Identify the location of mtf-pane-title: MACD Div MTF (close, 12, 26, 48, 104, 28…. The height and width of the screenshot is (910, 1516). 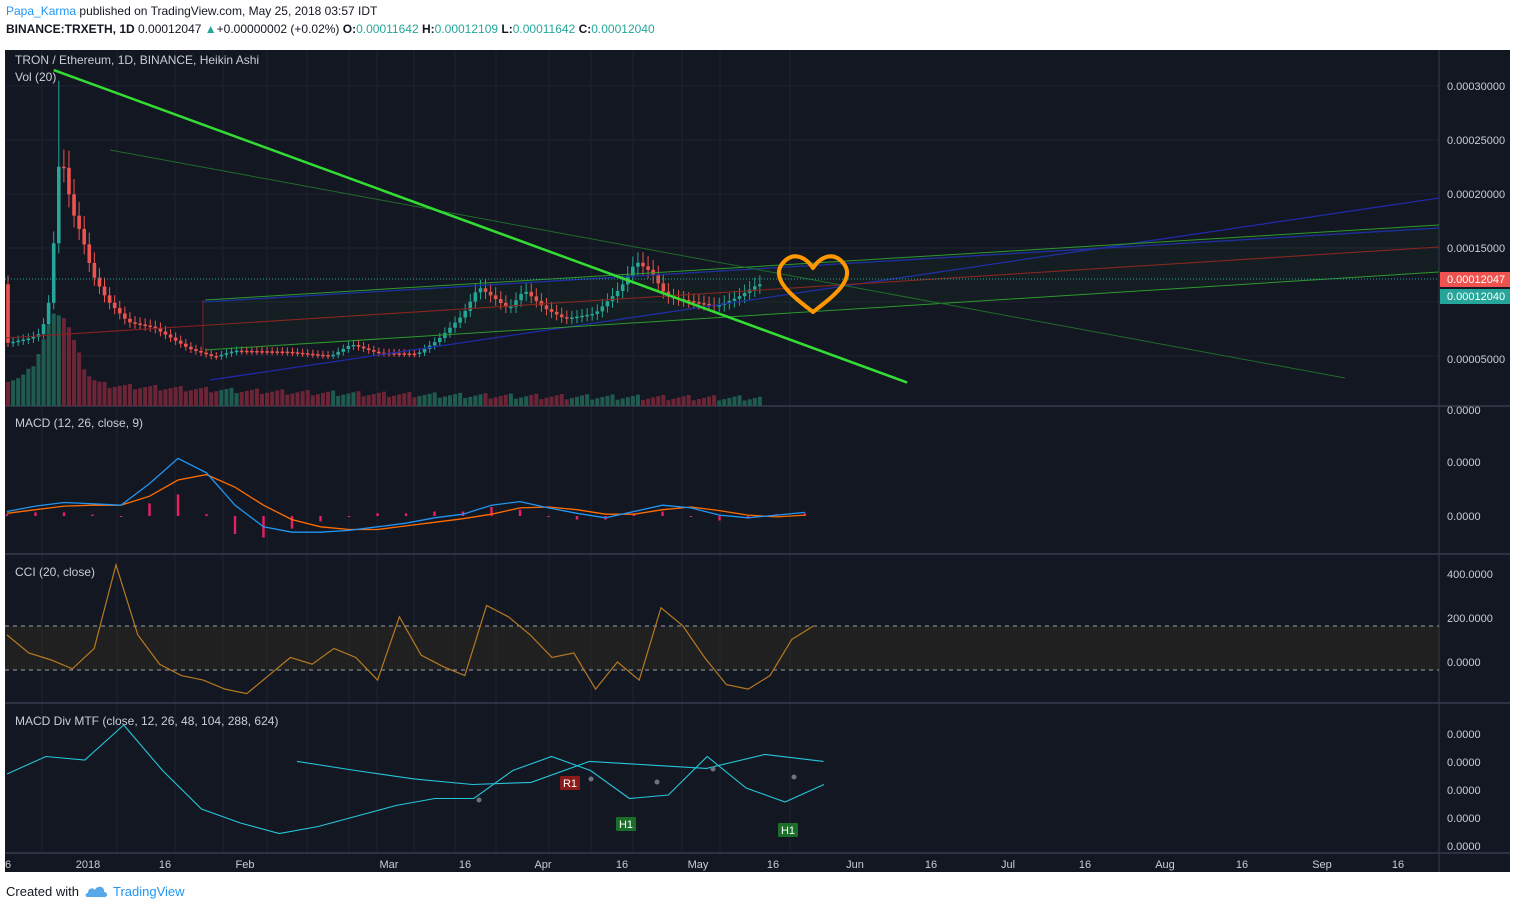
(146, 721).